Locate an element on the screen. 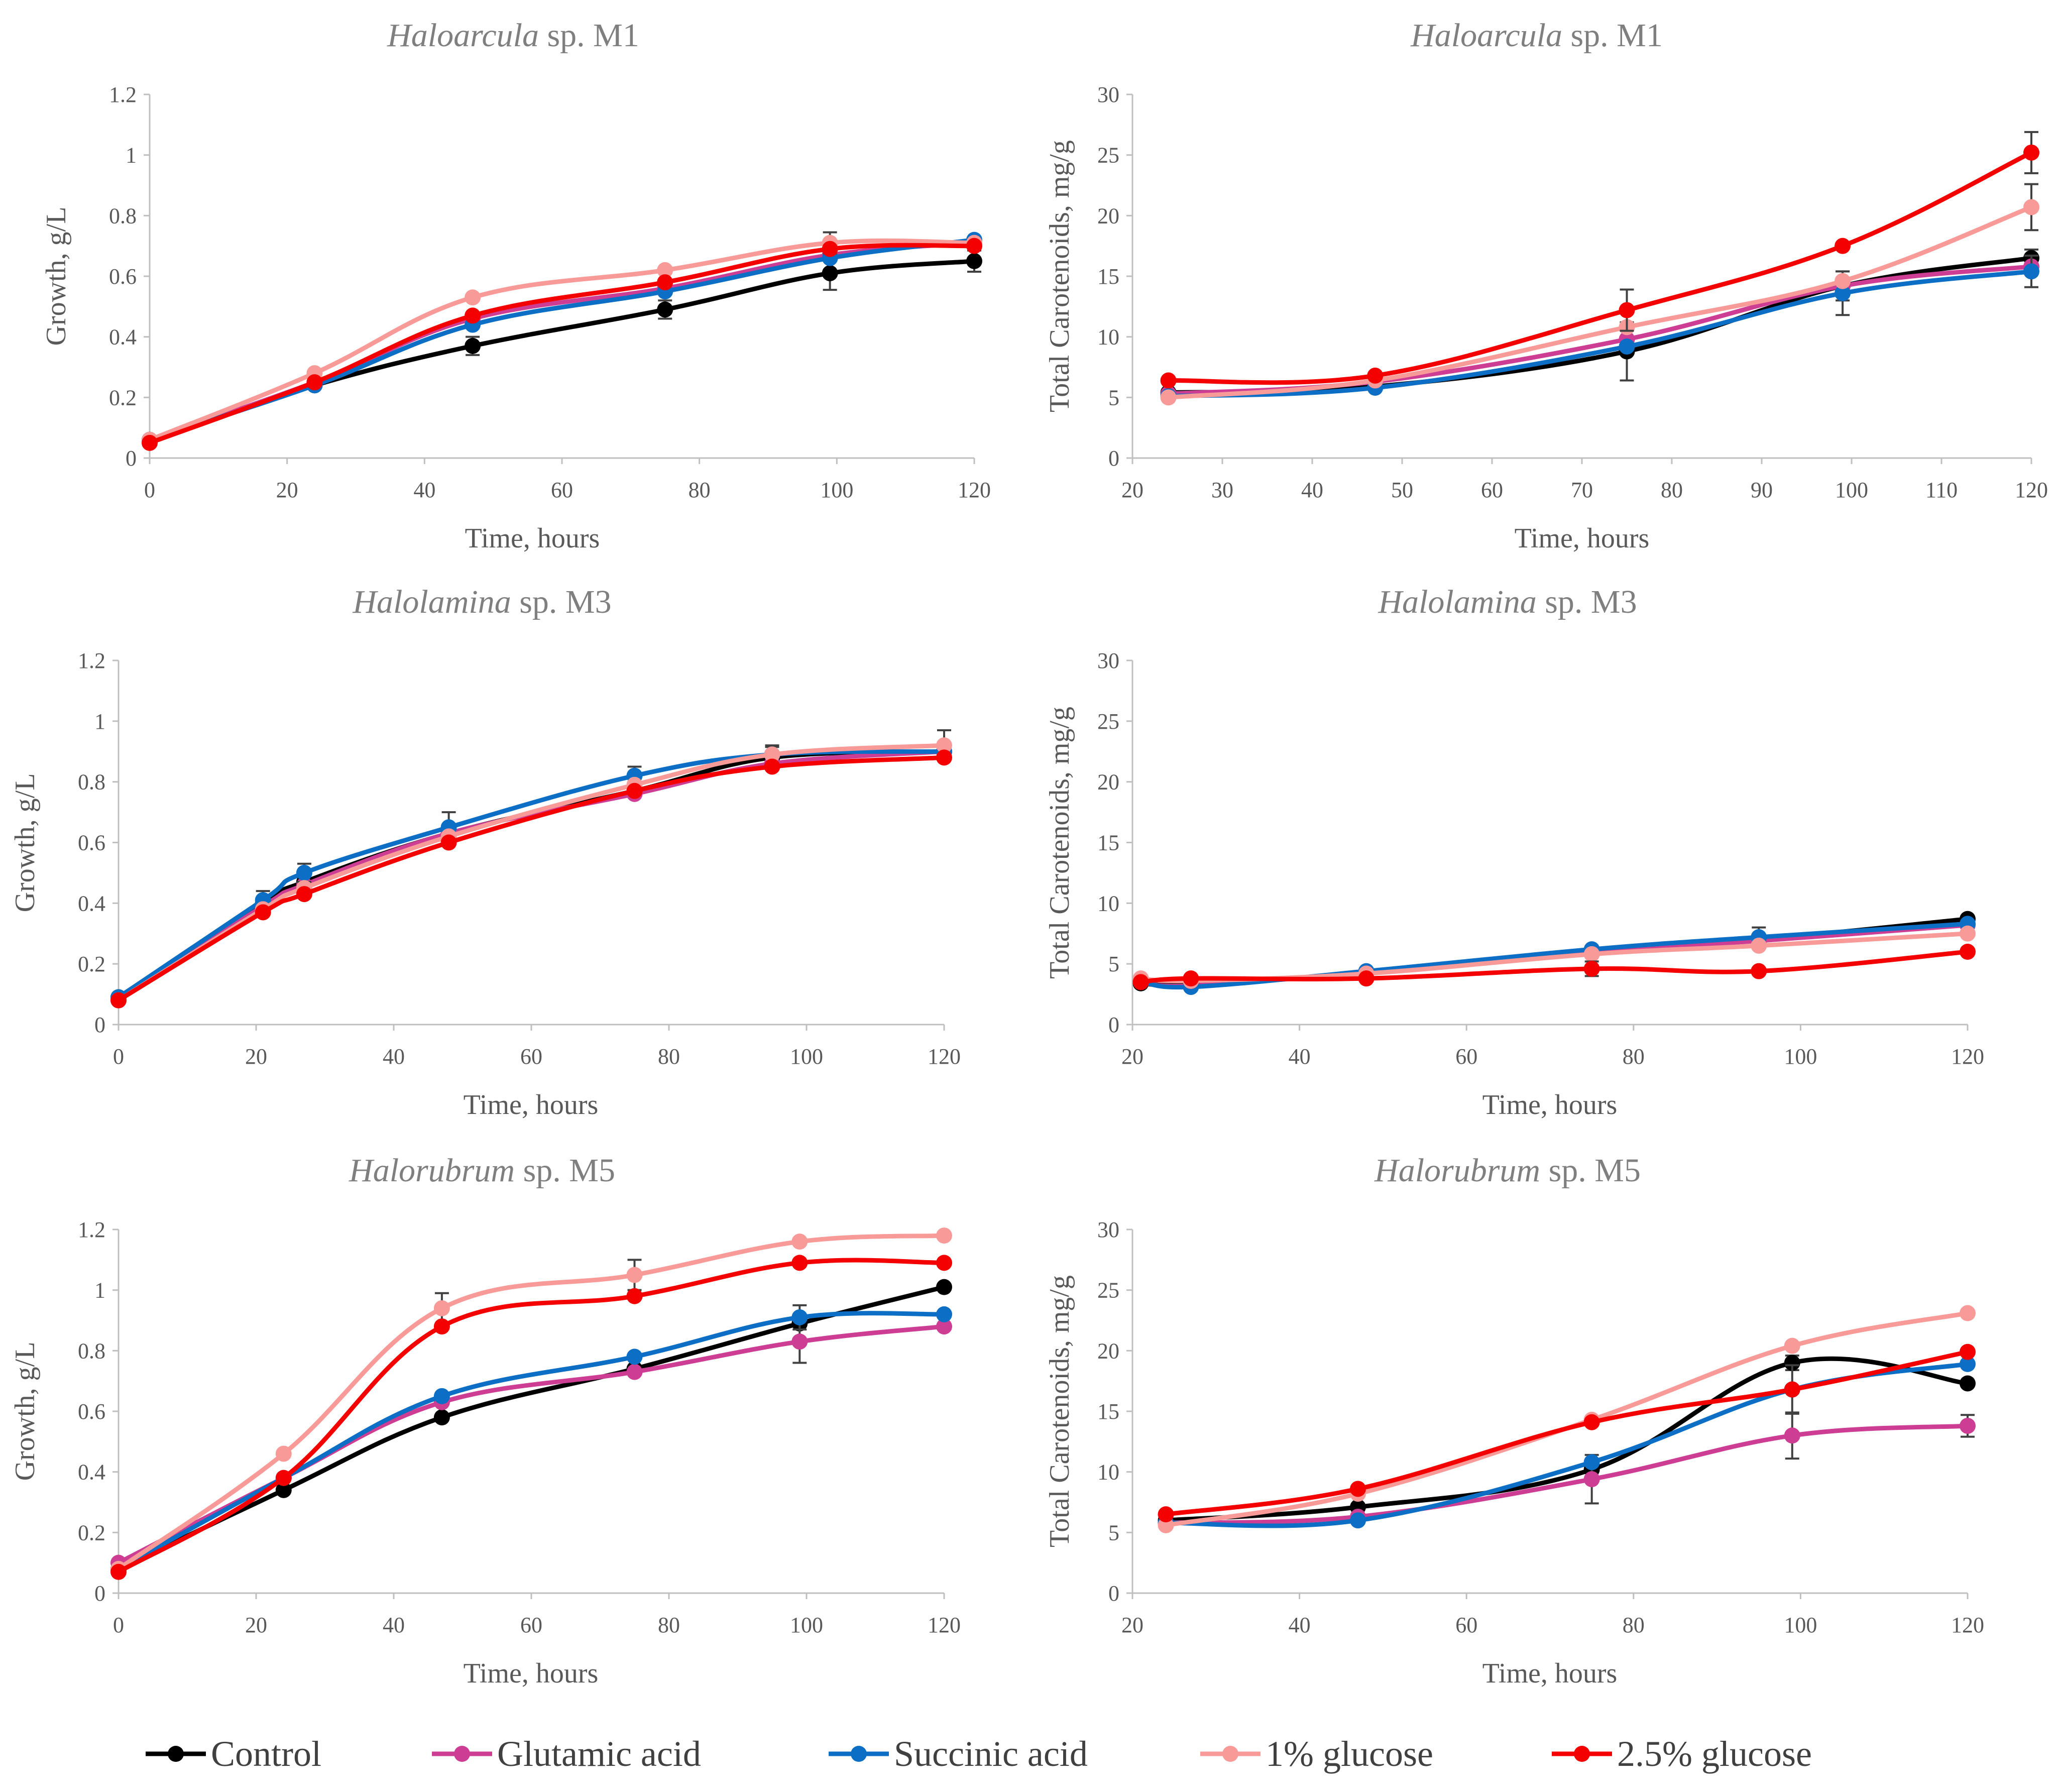 This screenshot has height=1792, width=2060. chart-title-strain: sp. M5 is located at coordinates (565, 1170).